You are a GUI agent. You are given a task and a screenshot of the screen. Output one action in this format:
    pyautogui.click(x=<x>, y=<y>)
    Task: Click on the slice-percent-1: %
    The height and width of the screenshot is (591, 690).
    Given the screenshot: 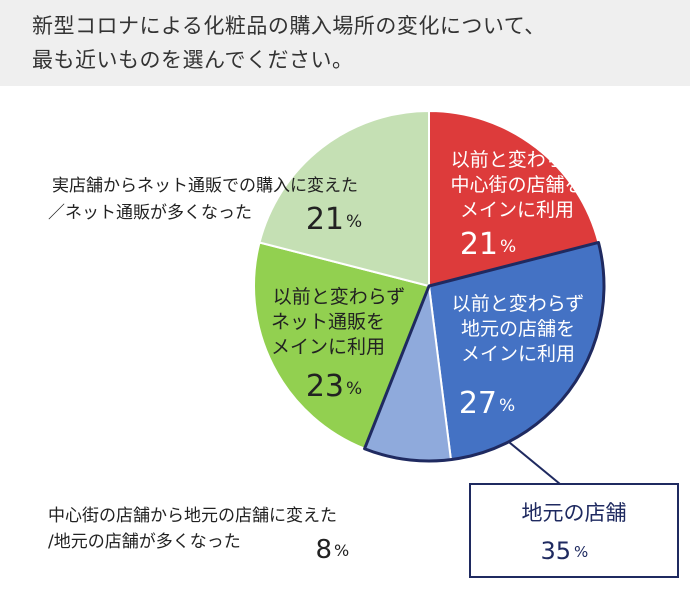 What is the action you would take?
    pyautogui.click(x=507, y=406)
    